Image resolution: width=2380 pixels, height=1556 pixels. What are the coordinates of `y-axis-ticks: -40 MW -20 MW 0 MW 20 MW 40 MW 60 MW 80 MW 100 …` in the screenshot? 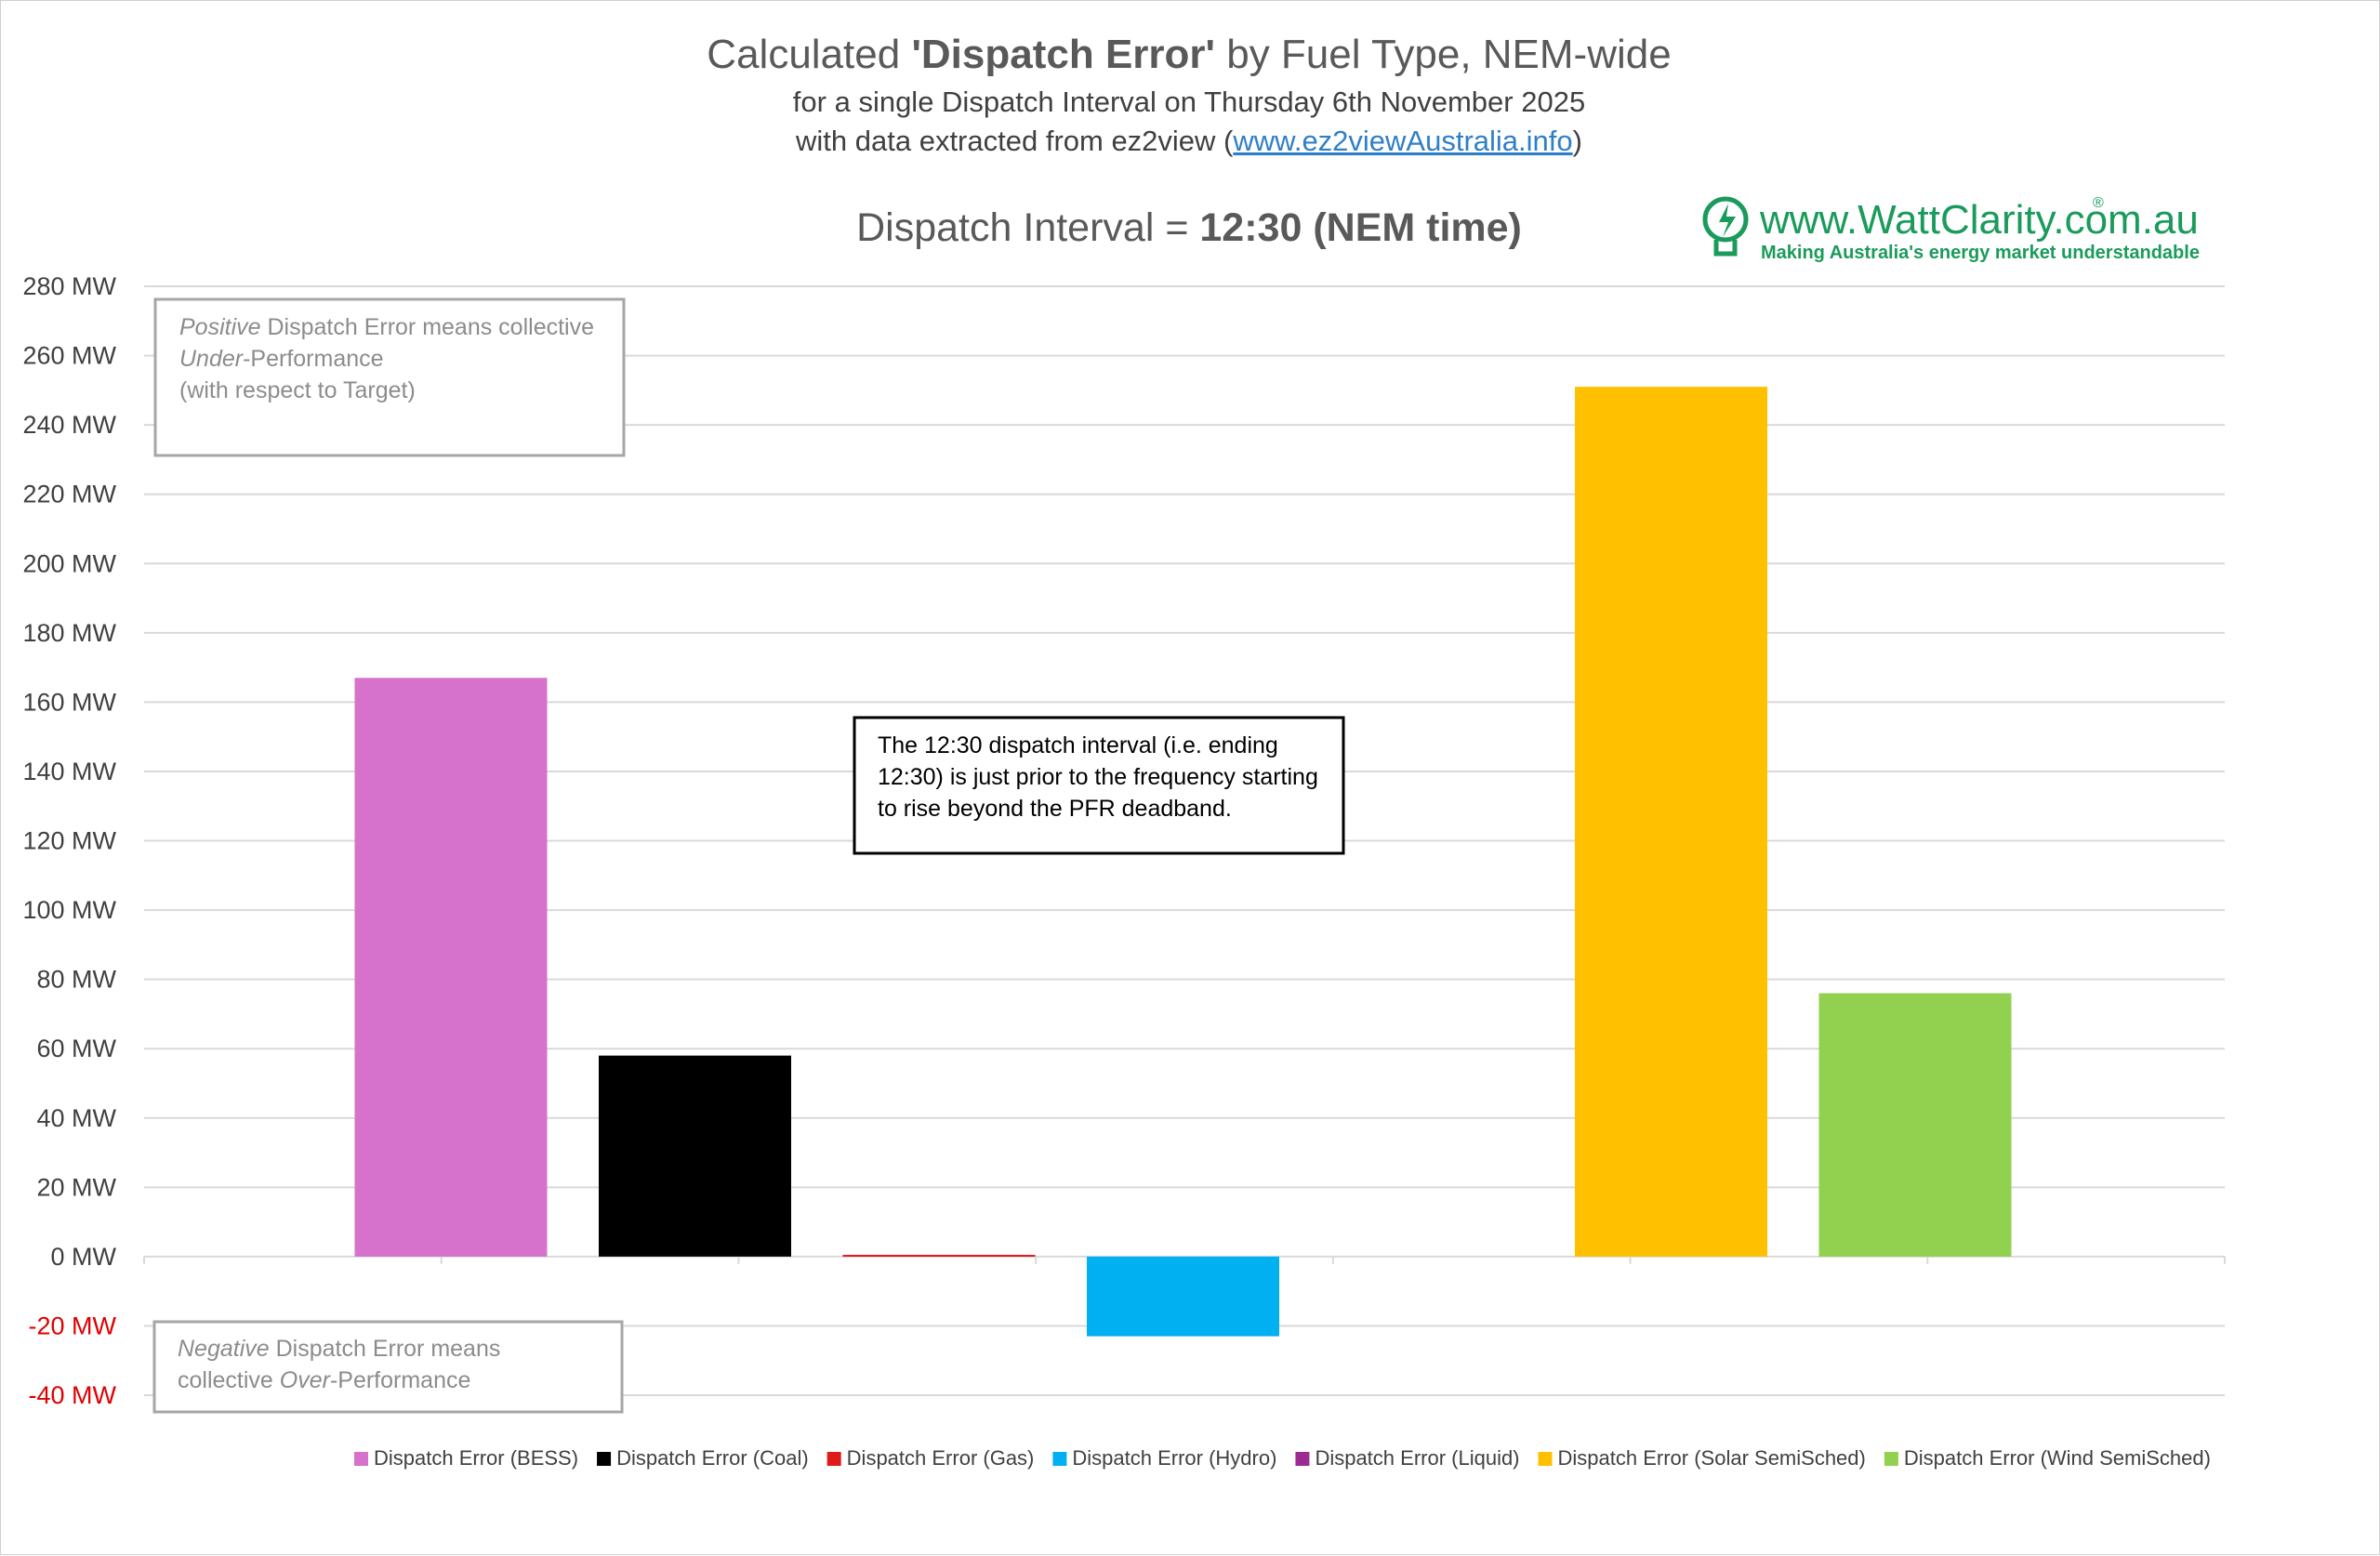 It's located at (69, 840).